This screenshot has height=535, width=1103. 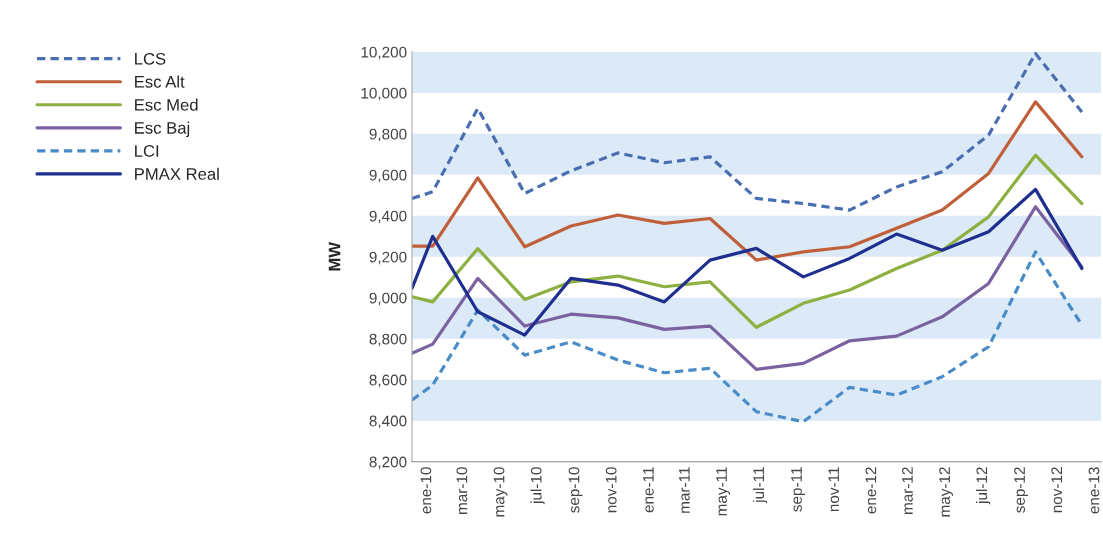 I want to click on y-tick-label: 9,600, so click(x=388, y=176).